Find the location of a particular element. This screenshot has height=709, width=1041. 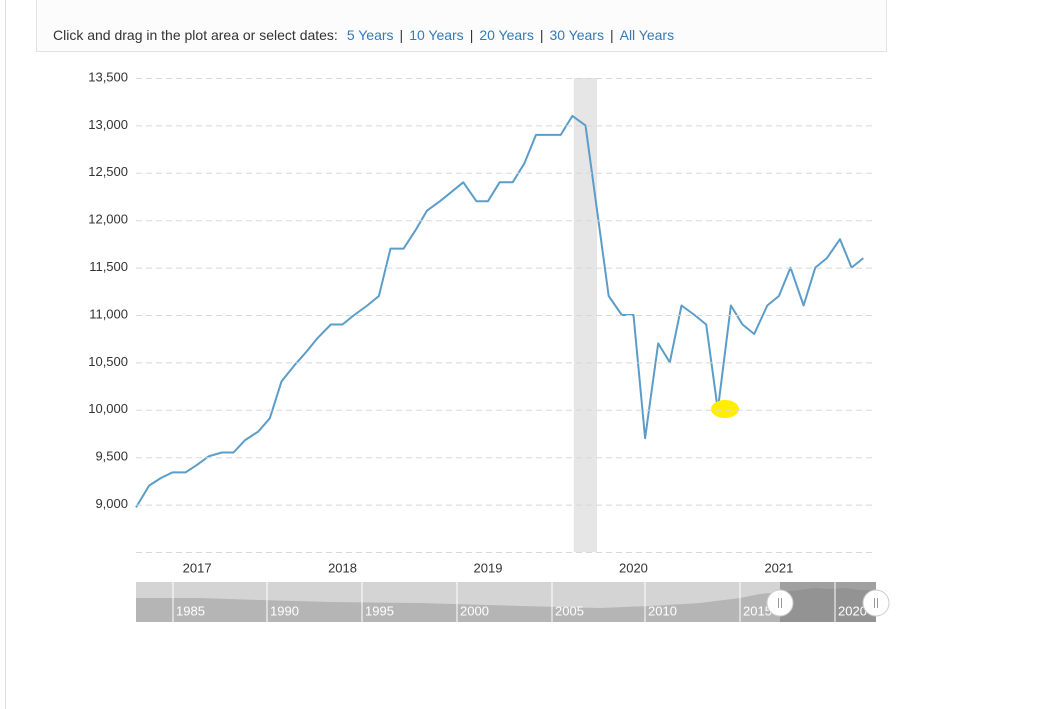

highlight is located at coordinates (725, 409).